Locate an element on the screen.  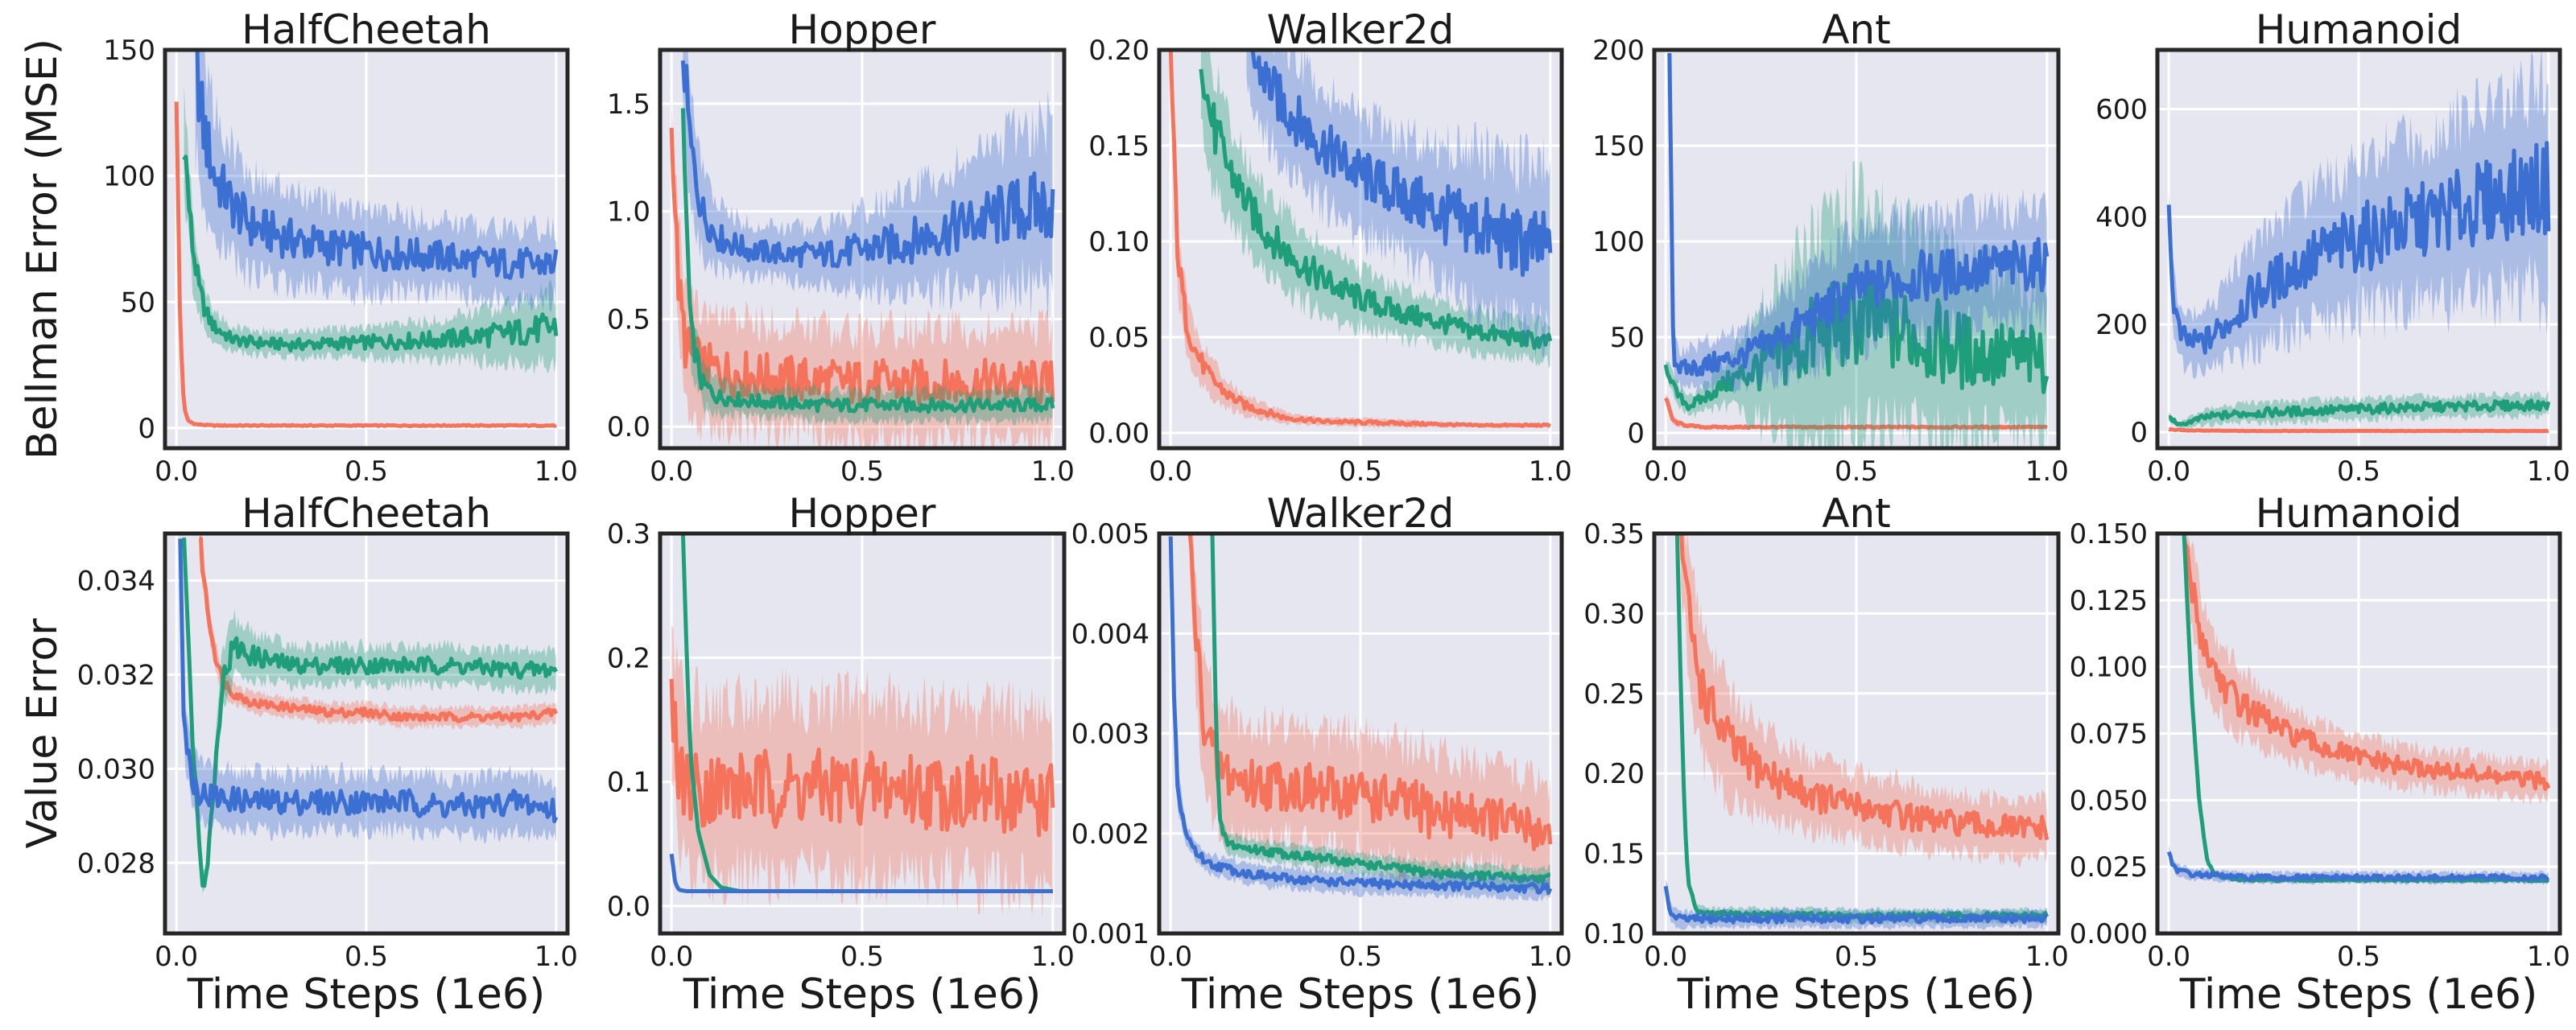
y-tick-label: 600 is located at coordinates (2121, 110).